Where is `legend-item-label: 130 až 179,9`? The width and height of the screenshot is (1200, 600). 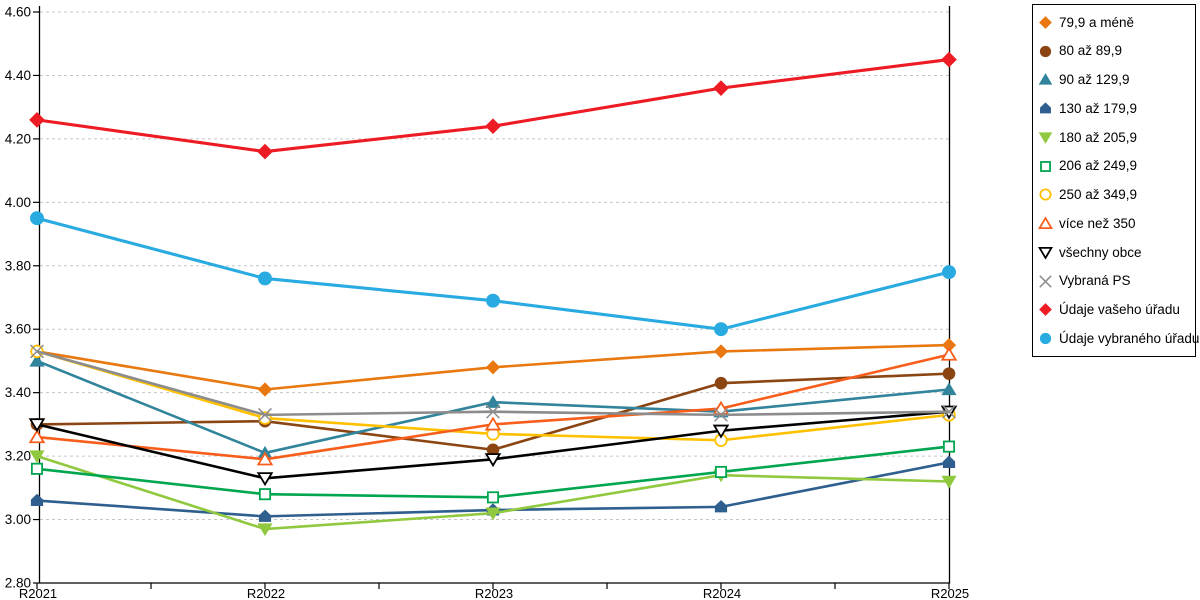
legend-item-label: 130 až 179,9 is located at coordinates (1098, 108).